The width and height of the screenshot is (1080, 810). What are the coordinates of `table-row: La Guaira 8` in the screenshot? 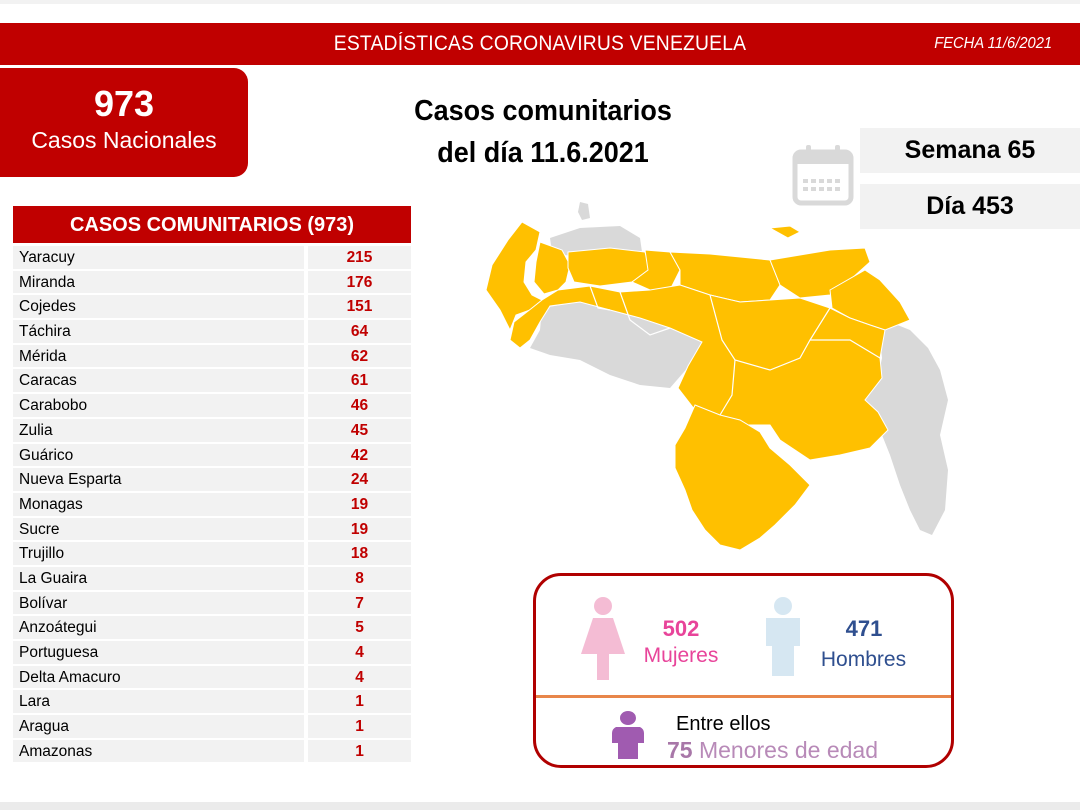 It's located at (212, 578).